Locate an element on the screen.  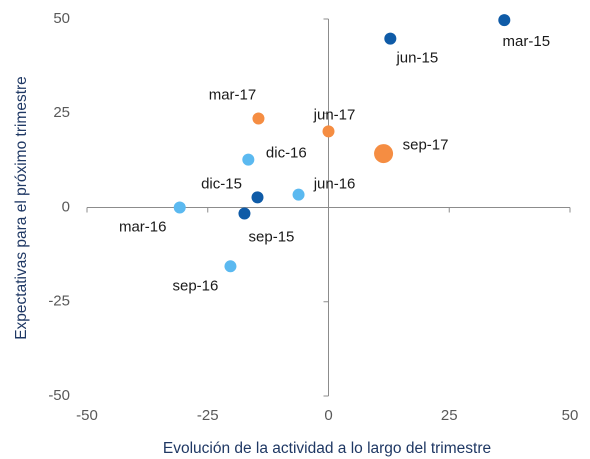
point-label: mar-17 is located at coordinates (233, 94).